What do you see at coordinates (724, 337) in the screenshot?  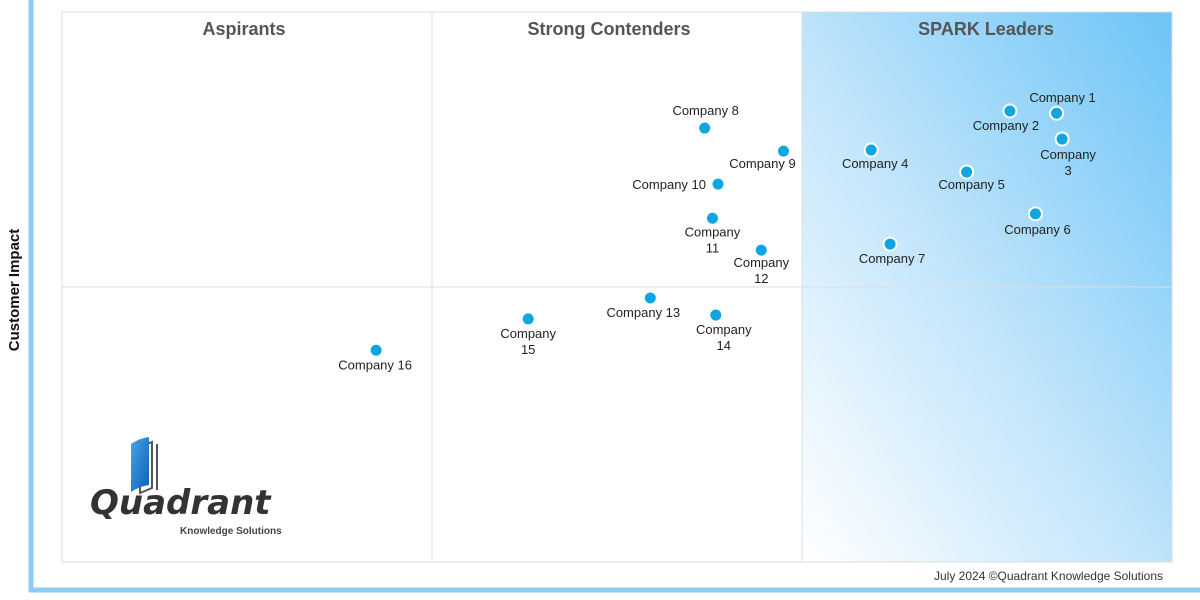 I see `data-point-label: Company 14` at bounding box center [724, 337].